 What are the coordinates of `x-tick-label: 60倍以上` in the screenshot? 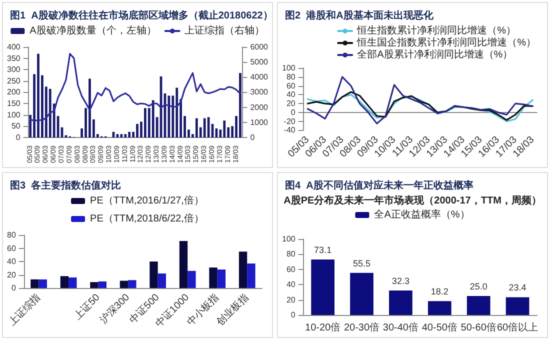 It's located at (517, 328).